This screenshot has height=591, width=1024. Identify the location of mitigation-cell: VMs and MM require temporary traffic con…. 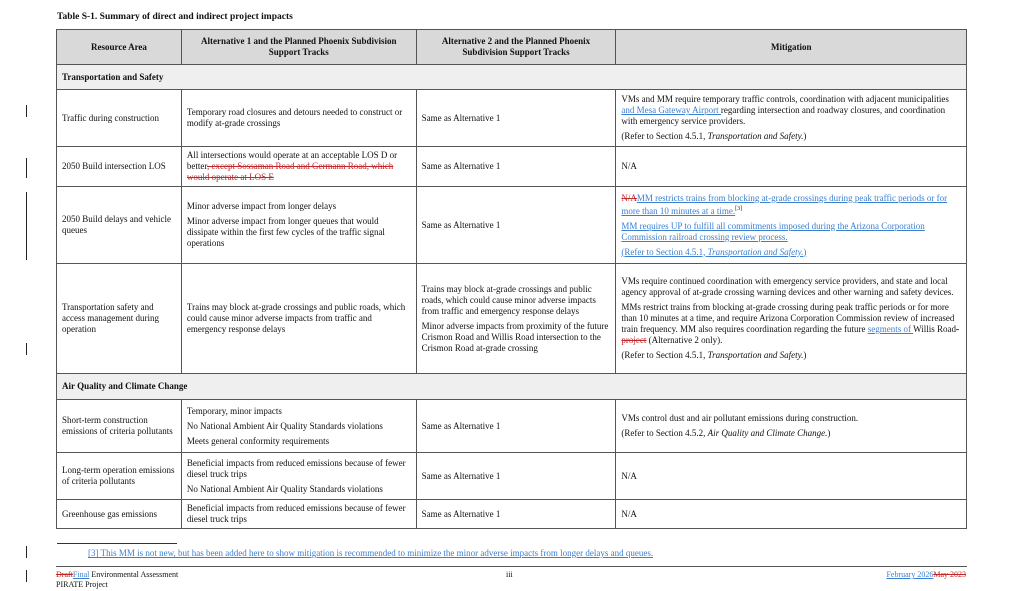
(791, 118).